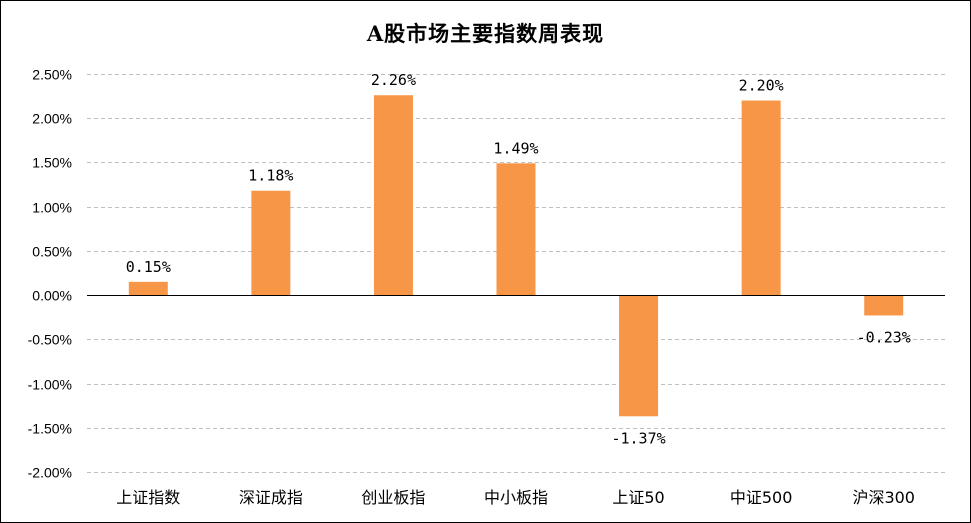  What do you see at coordinates (148, 497) in the screenshot?
I see `category-label: 上证指数` at bounding box center [148, 497].